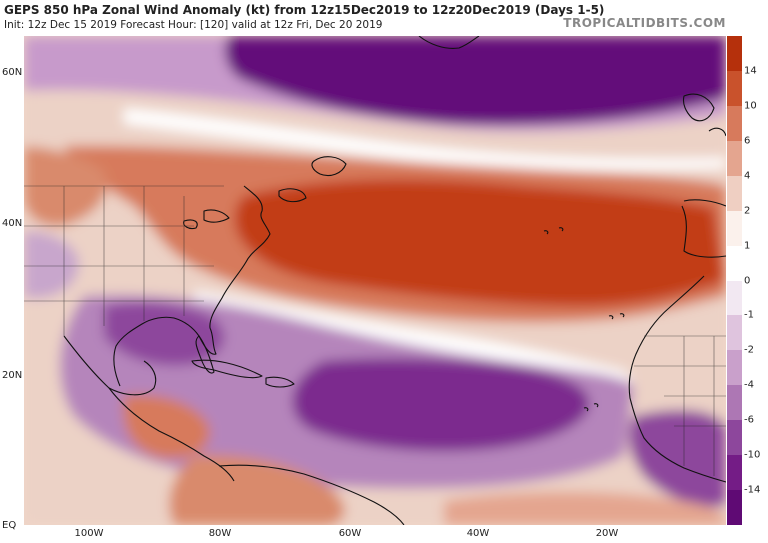 The image size is (768, 543). I want to click on north-deep-negative, so click(475, 81).